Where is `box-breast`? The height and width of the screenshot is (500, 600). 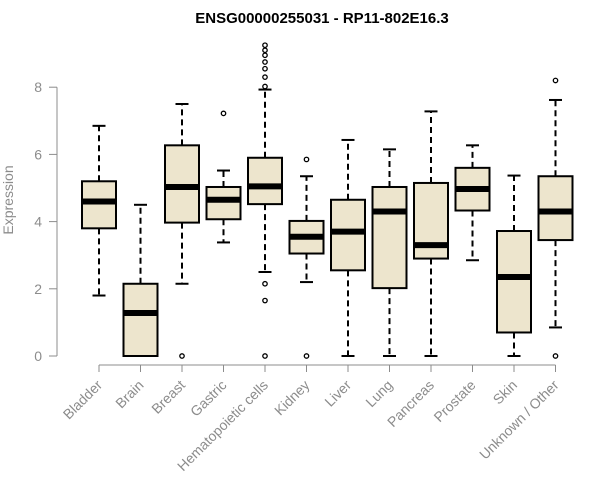
box-breast is located at coordinates (182, 231).